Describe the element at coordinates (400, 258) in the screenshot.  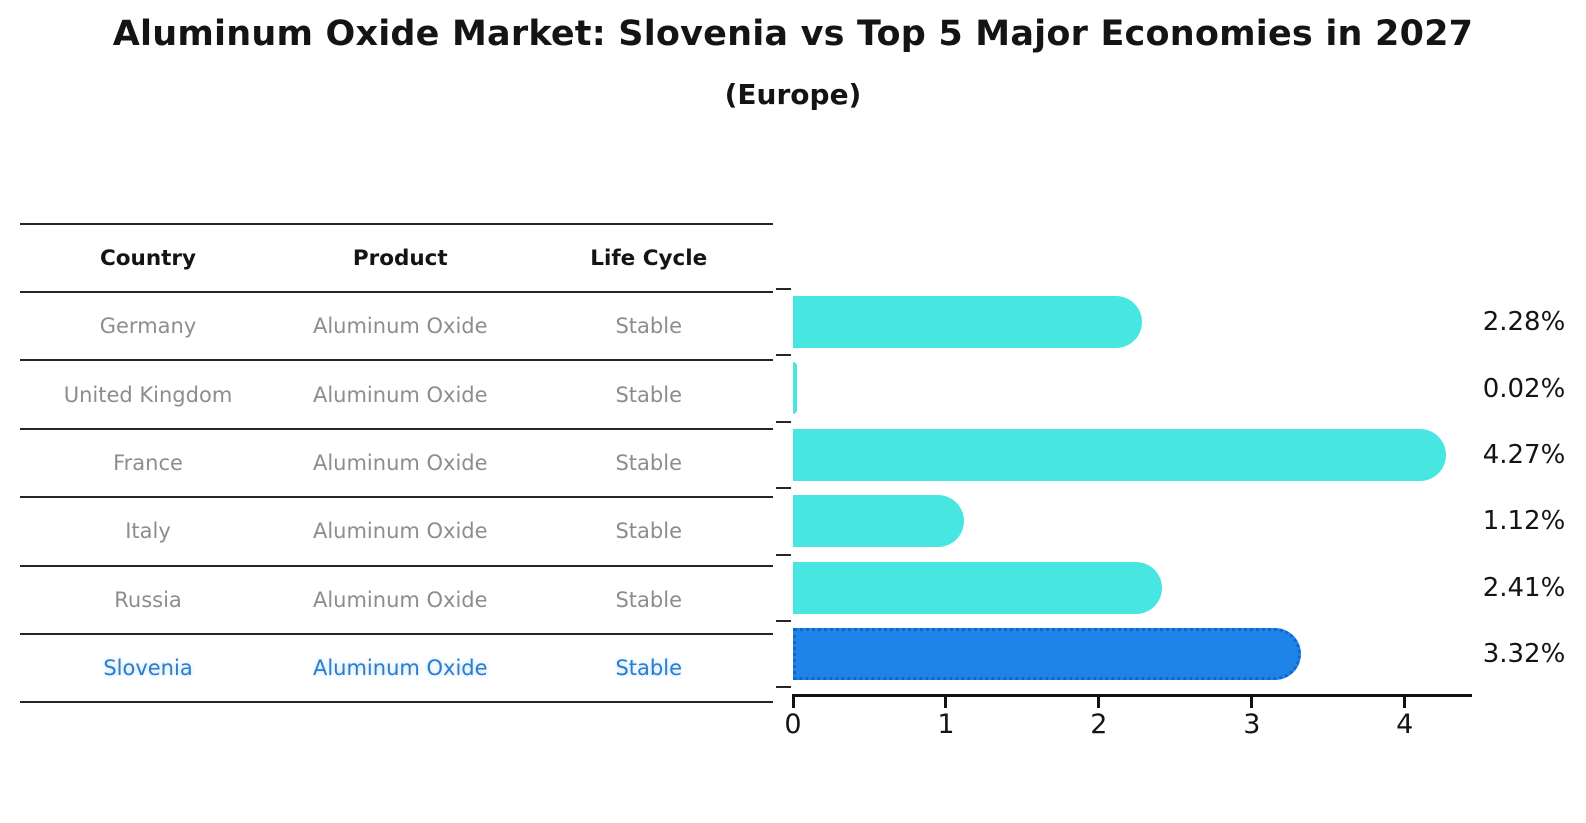
I see `header-cell-product: Product` at that location.